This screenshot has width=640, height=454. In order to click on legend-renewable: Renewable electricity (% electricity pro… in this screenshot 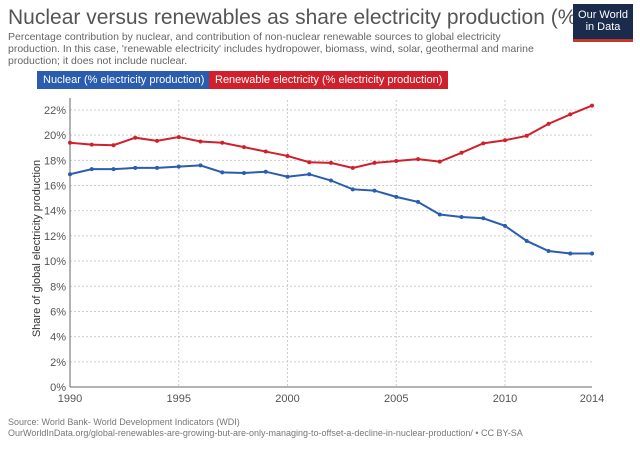, I will do `click(329, 80)`.